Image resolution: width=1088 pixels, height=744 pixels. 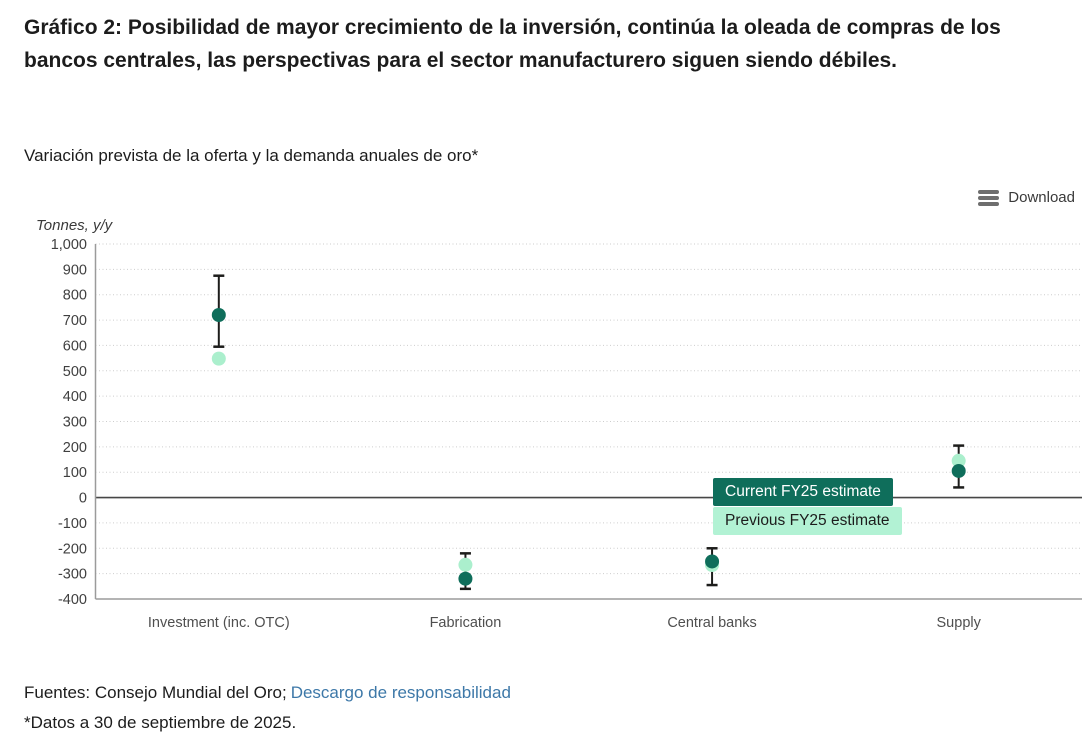 What do you see at coordinates (711, 623) in the screenshot?
I see `x-category-label: Central banks` at bounding box center [711, 623].